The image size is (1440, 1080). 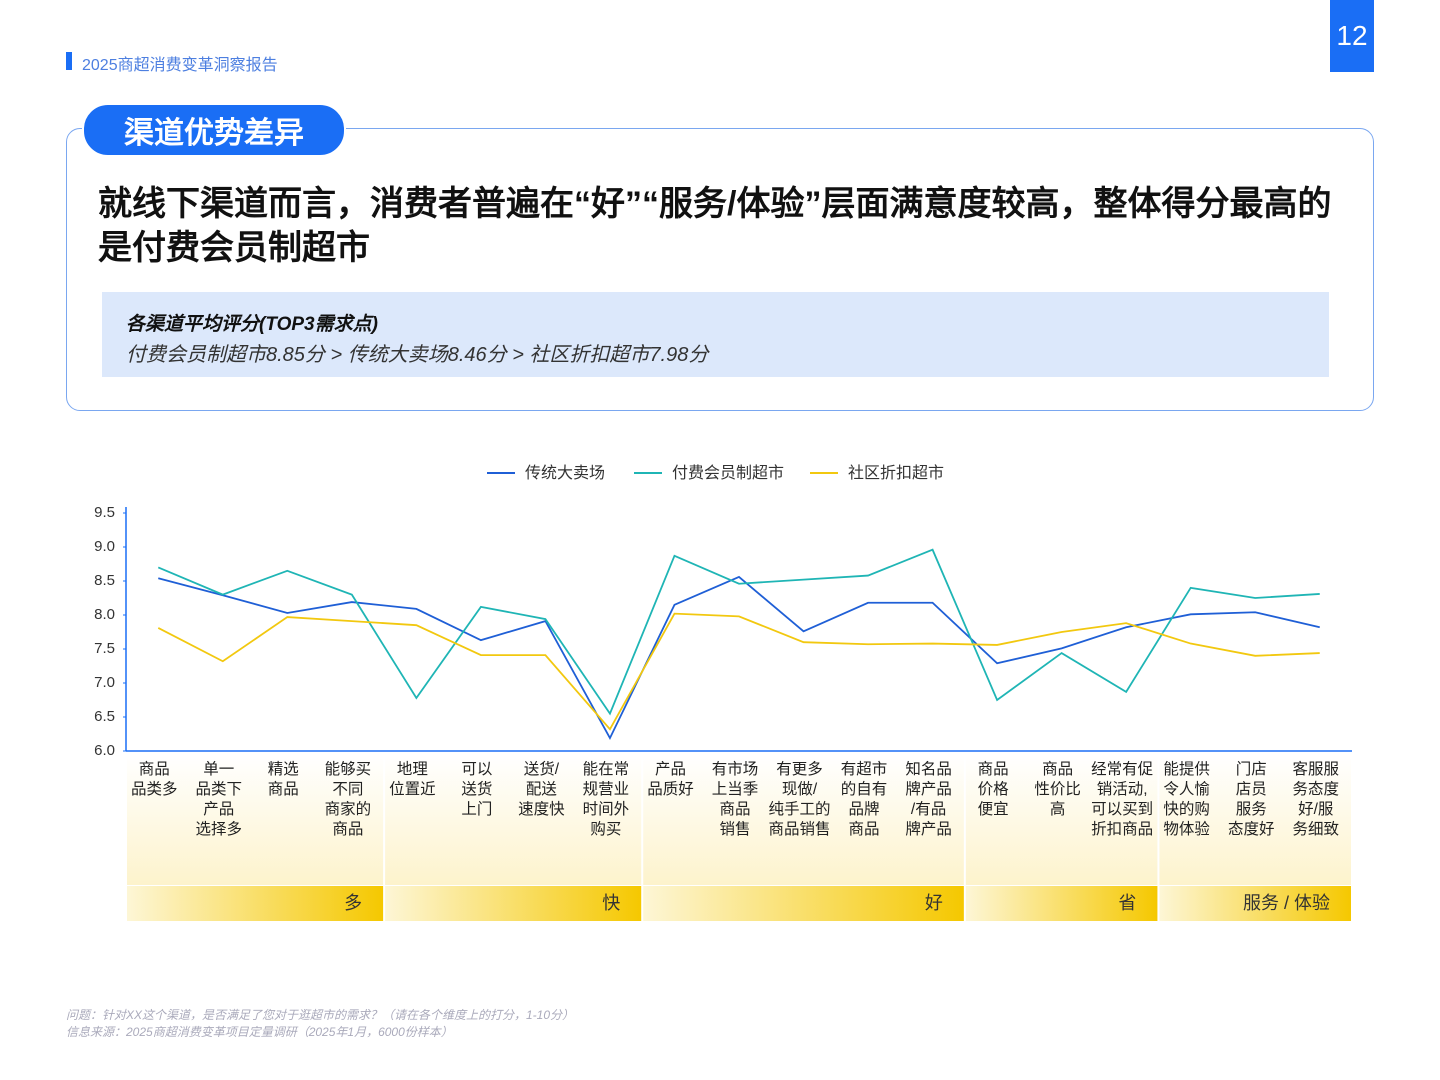 I want to click on y-tick-label: 7.0, so click(x=104, y=682).